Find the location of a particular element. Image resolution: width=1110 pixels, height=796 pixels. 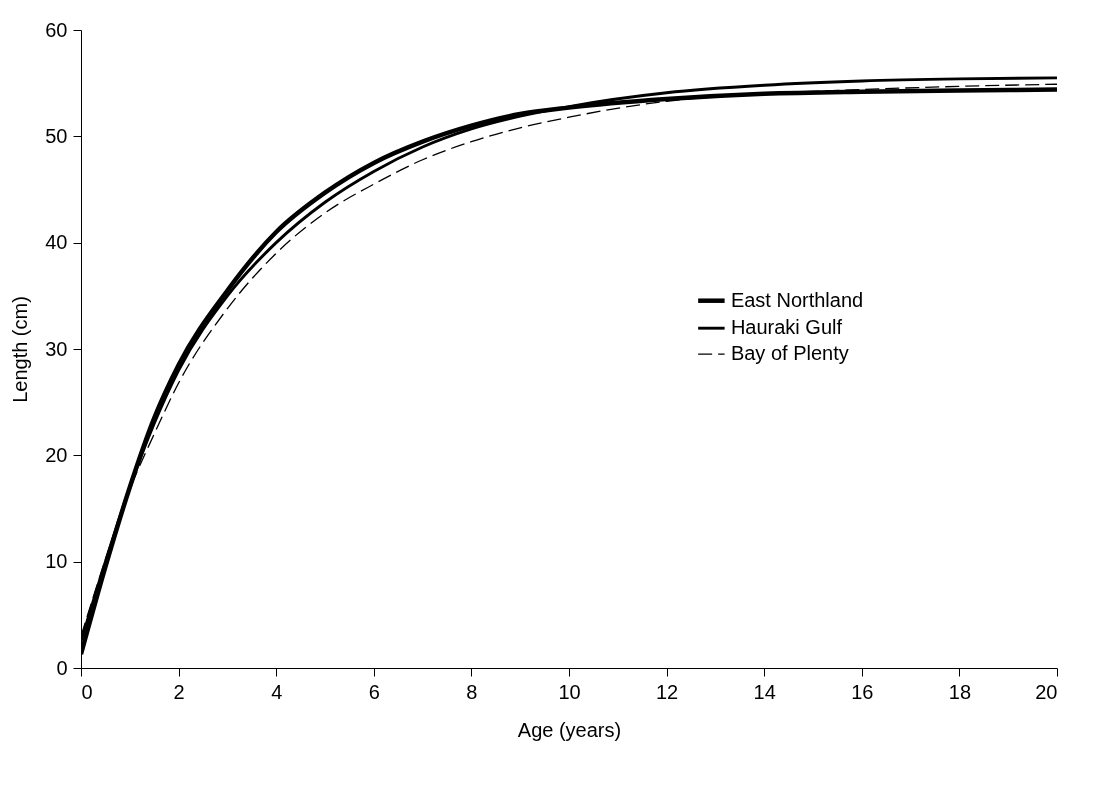

legend-label: Hauraki Gulf is located at coordinates (786, 327).